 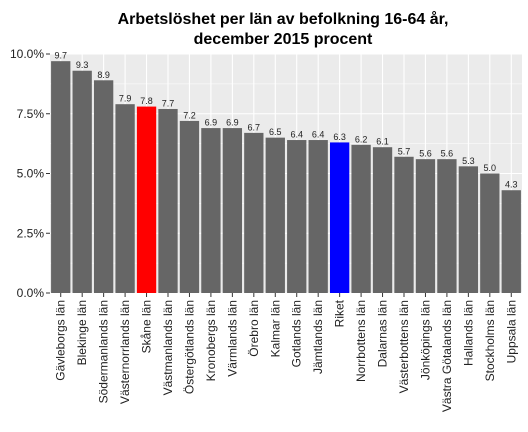 I want to click on x-tick-label: Dalarnas län, so click(x=383, y=333).